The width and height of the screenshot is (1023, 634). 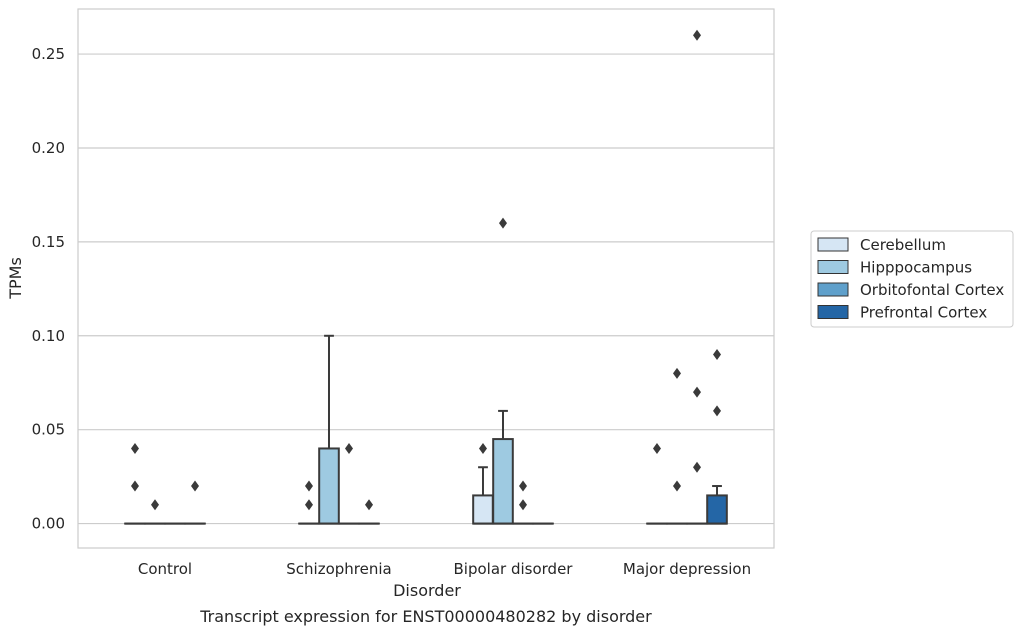 I want to click on y-tick-label: 0.05, so click(x=48, y=430).